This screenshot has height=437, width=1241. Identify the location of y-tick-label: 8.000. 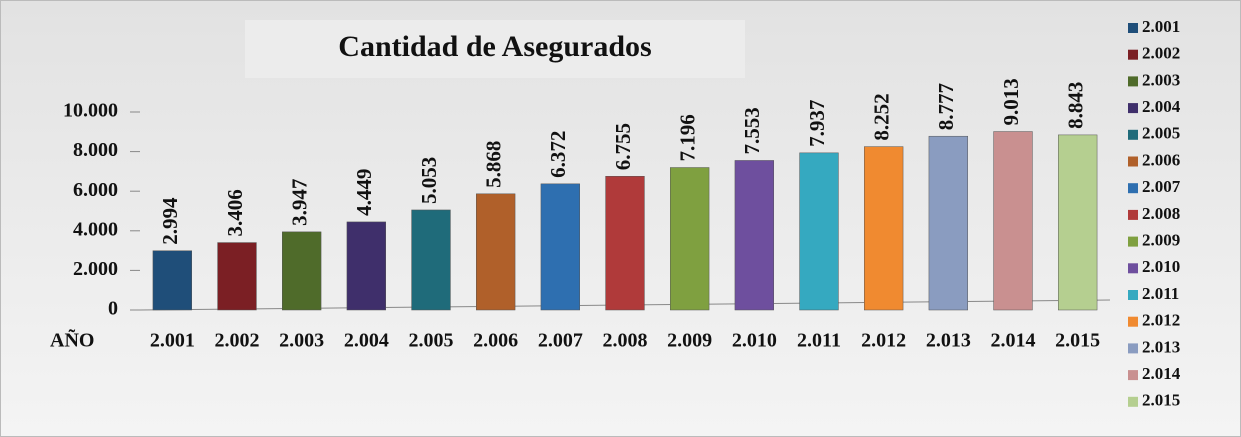
(95, 150).